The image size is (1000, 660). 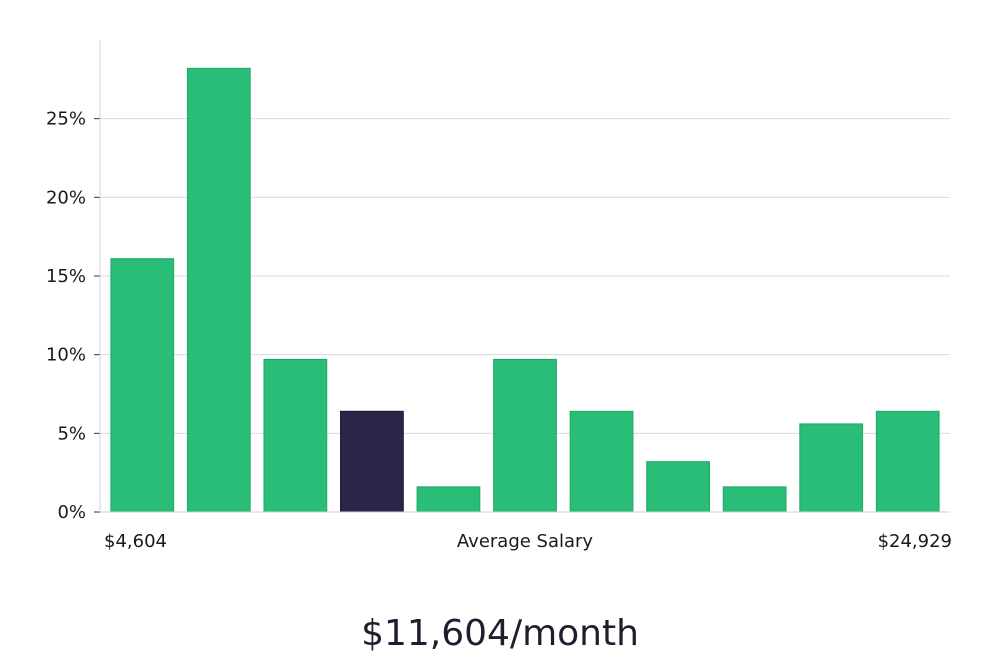 What do you see at coordinates (71, 512) in the screenshot?
I see `y-tick-label: 0%` at bounding box center [71, 512].